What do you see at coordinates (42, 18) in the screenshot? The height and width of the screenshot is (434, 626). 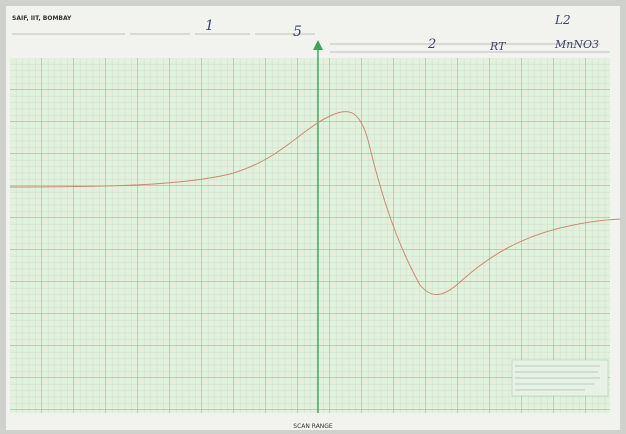 I see `lab-name: SAIF, IIT, BOMBAY` at bounding box center [42, 18].